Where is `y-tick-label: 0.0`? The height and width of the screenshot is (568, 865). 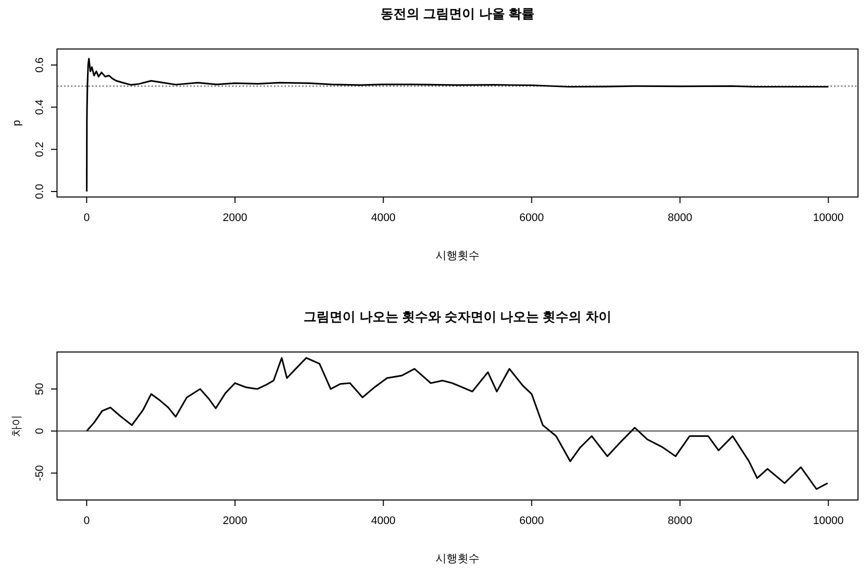 y-tick-label: 0.0 is located at coordinates (40, 192).